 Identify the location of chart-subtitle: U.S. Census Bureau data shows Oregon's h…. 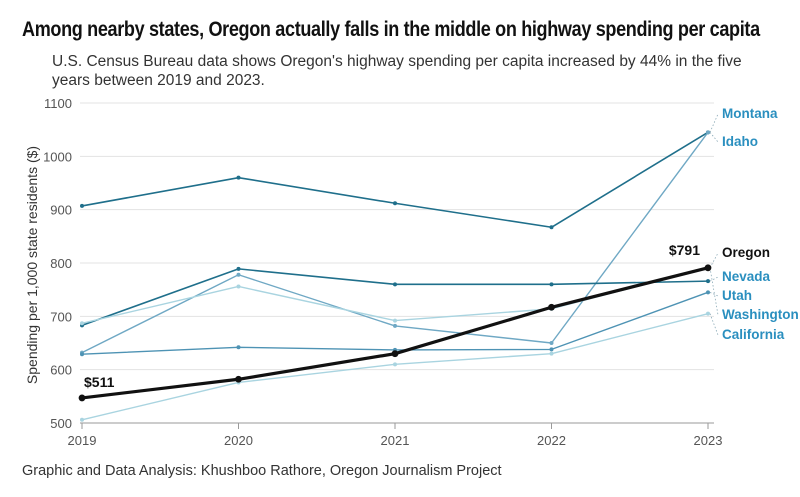
(397, 71).